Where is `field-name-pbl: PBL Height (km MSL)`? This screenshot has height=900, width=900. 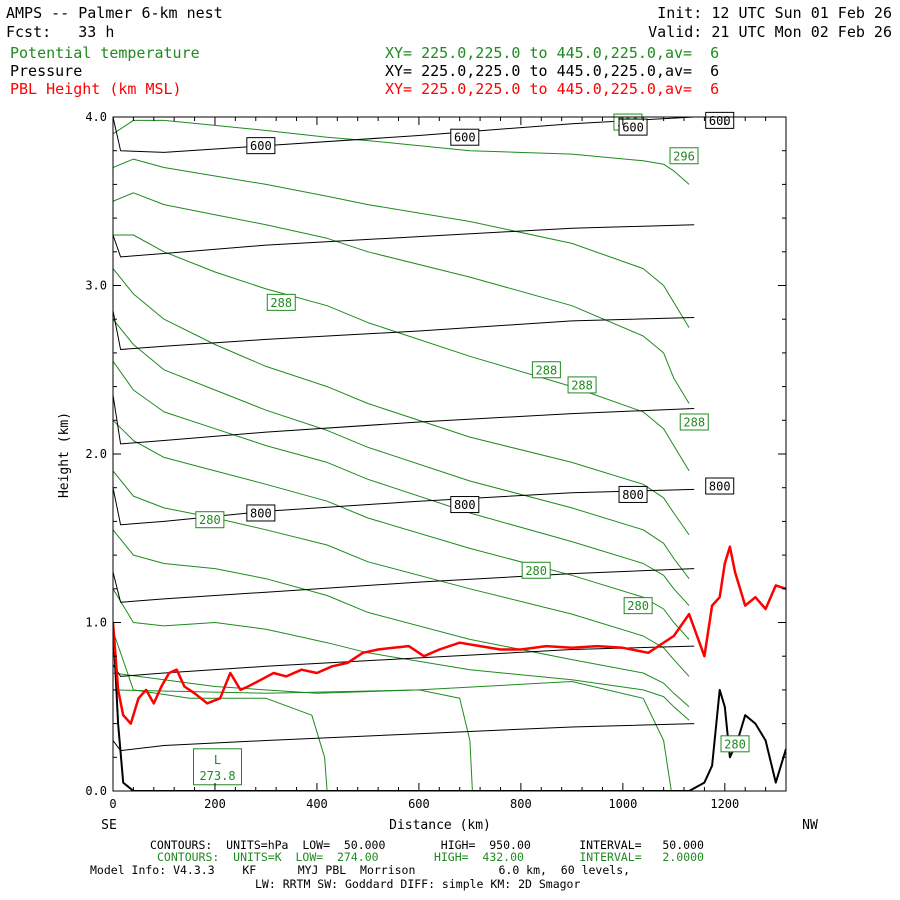
field-name-pbl: PBL Height (km MSL) is located at coordinates (96, 89).